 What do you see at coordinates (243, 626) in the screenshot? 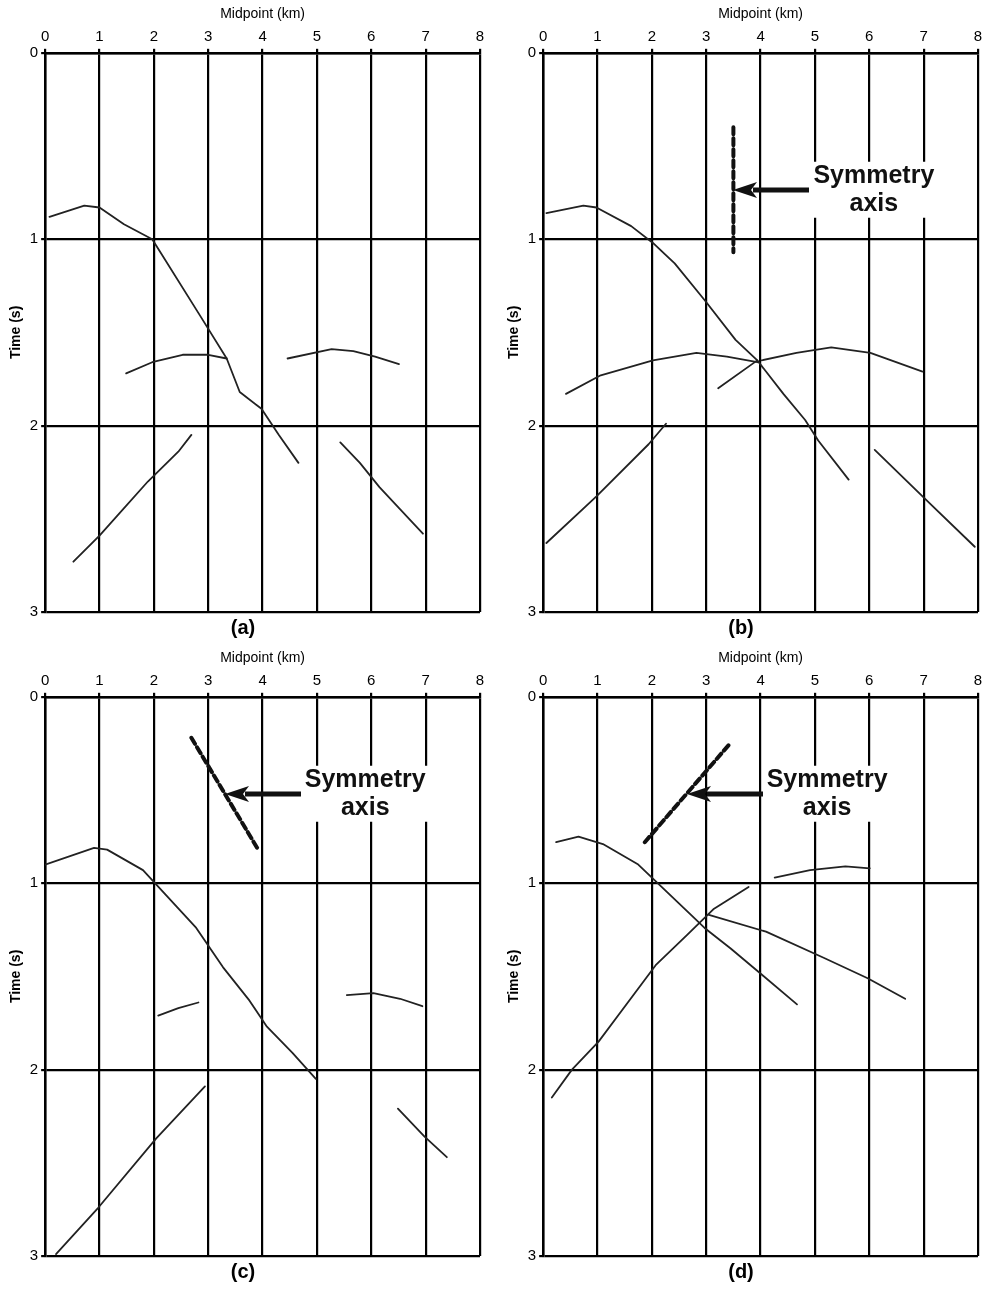
I see `text: (a)` at bounding box center [243, 626].